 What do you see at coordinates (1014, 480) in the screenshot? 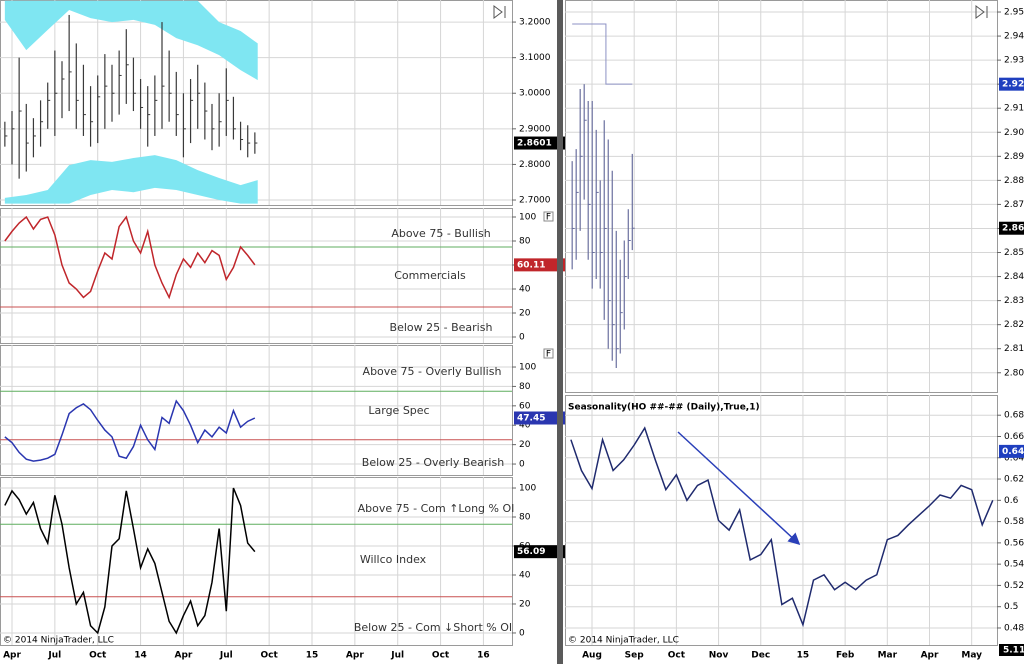
I see `y-tick-label: 0.62` at bounding box center [1014, 480].